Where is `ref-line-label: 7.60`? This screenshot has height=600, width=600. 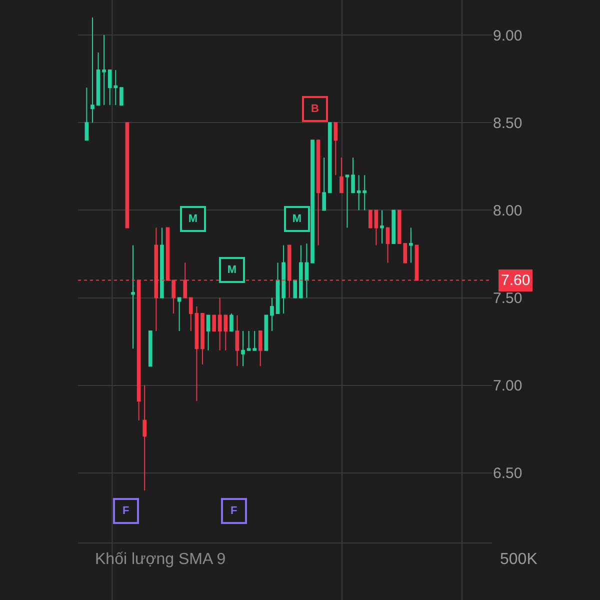 ref-line-label: 7.60 is located at coordinates (515, 280).